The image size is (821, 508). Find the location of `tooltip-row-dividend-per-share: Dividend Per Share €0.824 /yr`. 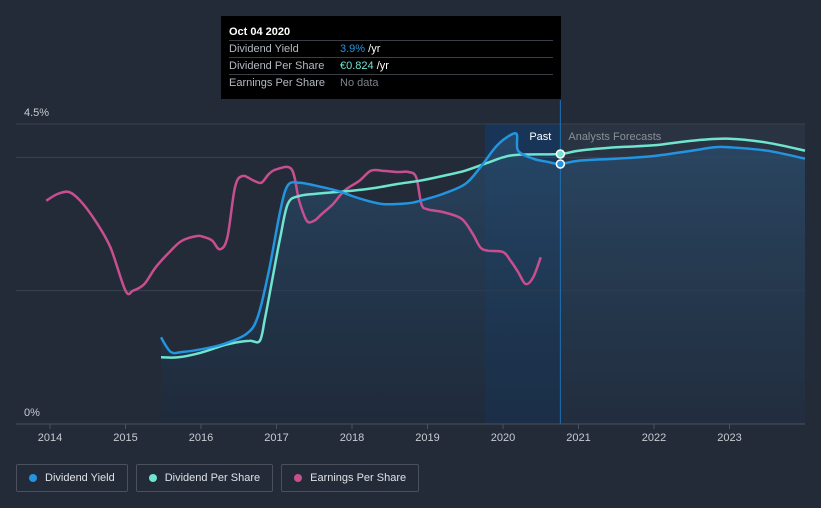

tooltip-row-dividend-per-share: Dividend Per Share €0.824 /yr is located at coordinates (391, 65).